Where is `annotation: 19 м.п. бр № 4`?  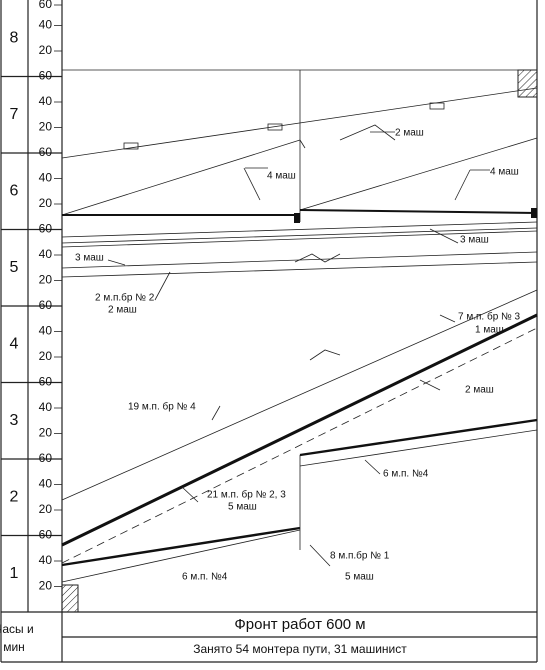 annotation: 19 м.п. бр № 4 is located at coordinates (162, 407).